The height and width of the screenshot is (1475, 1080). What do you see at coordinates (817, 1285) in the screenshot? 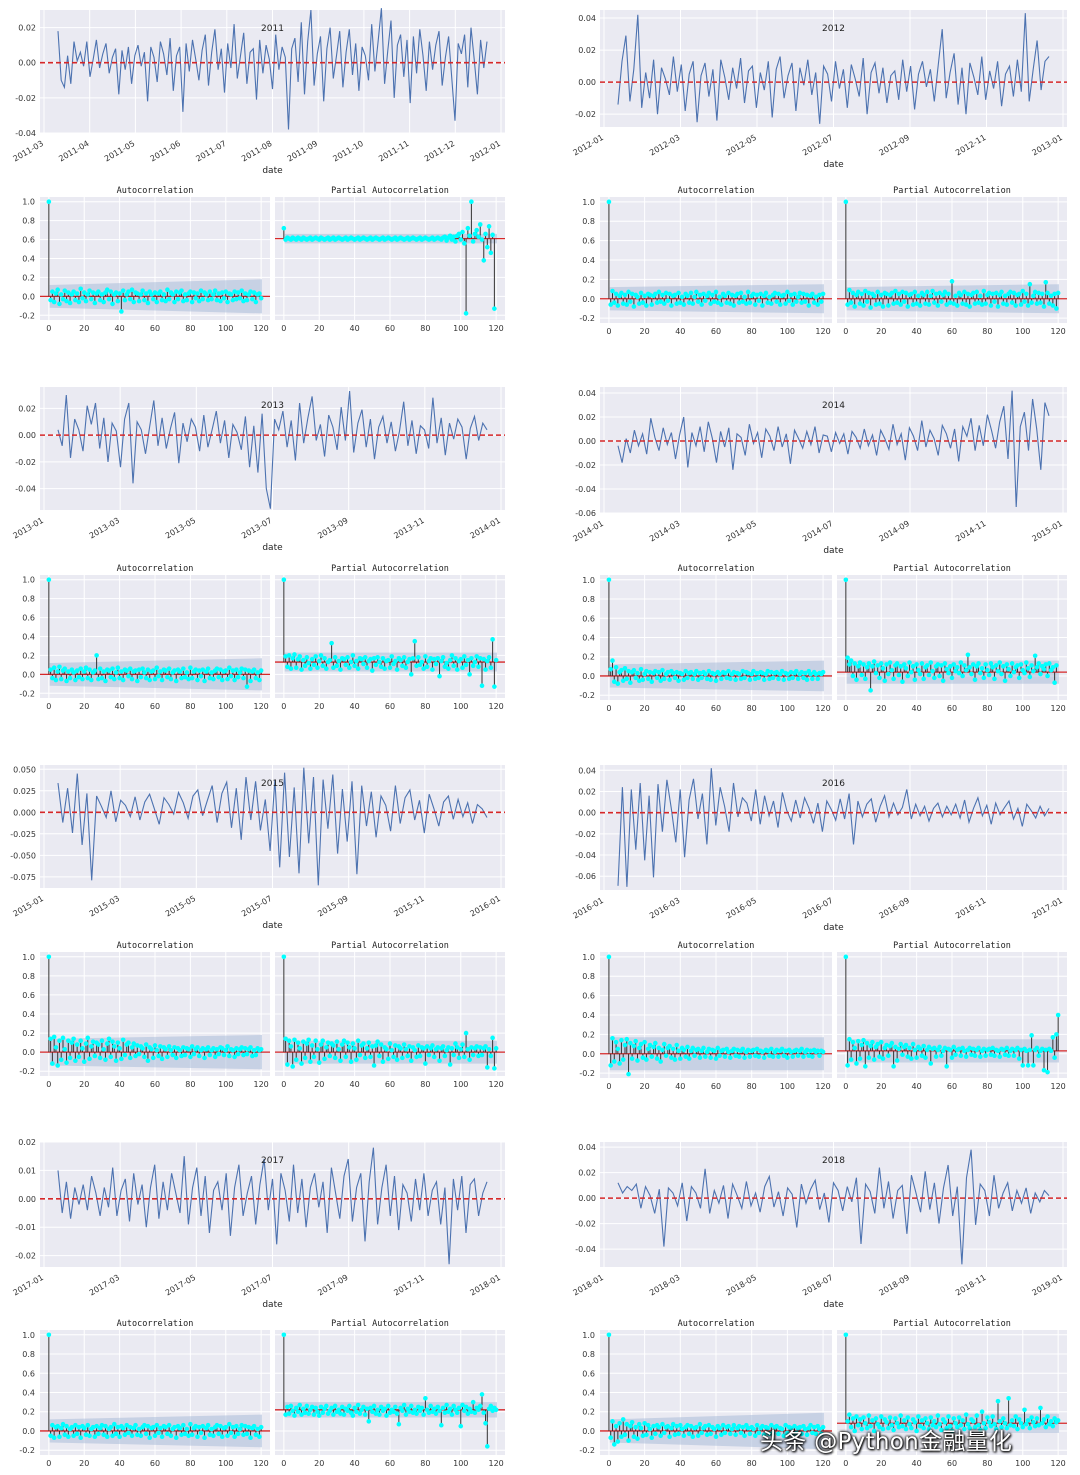
I see `x-tick-label: 2018-07` at bounding box center [817, 1285].